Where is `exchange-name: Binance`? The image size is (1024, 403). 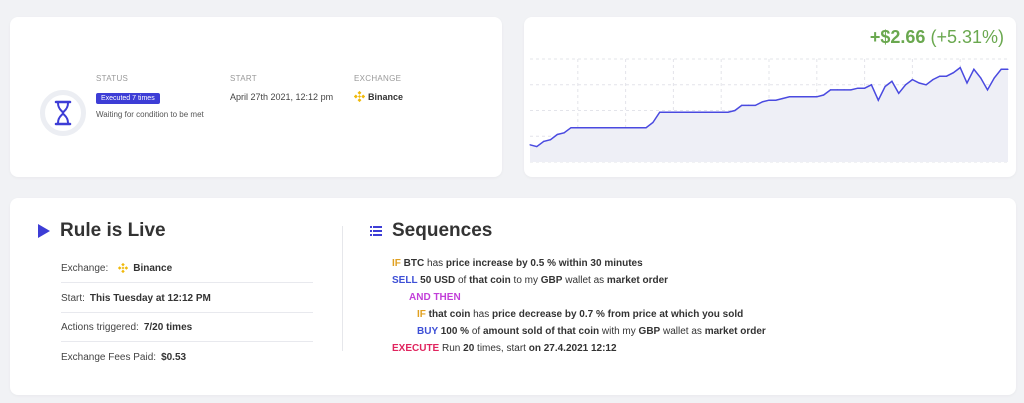 exchange-name: Binance is located at coordinates (386, 96).